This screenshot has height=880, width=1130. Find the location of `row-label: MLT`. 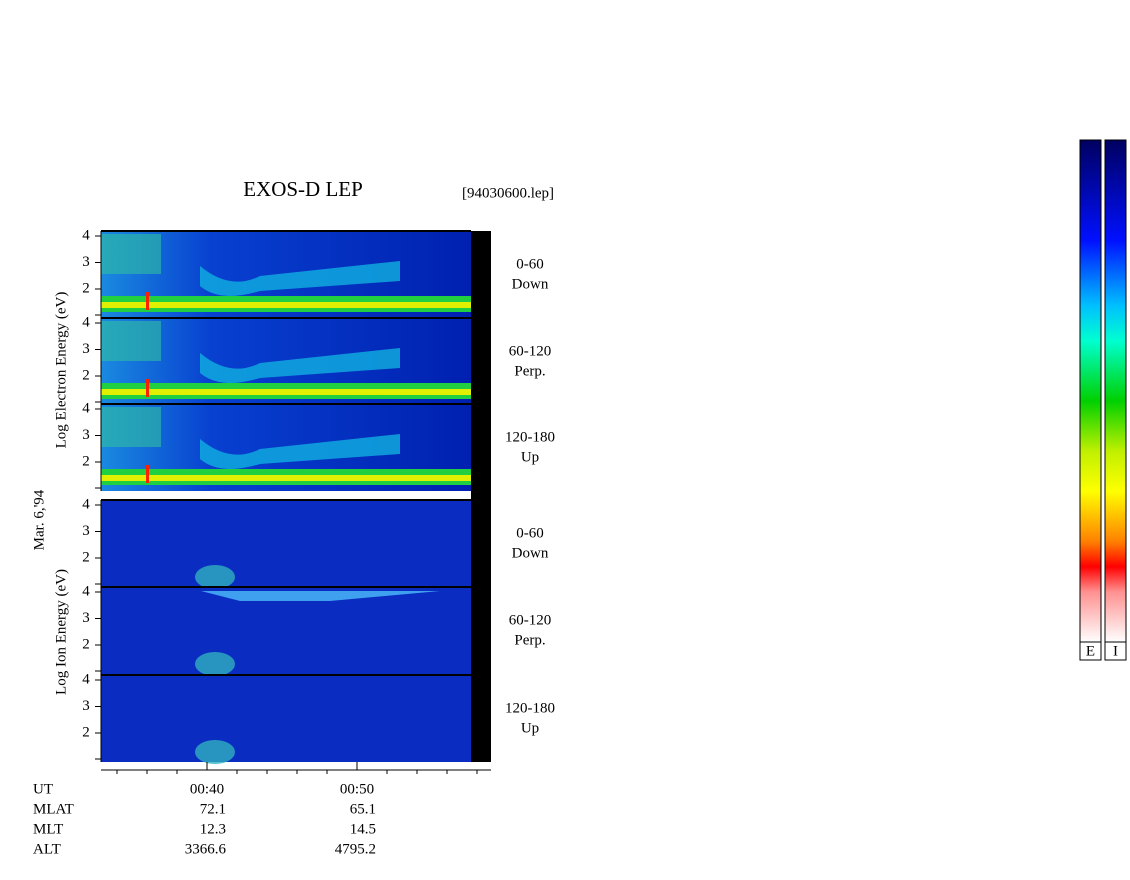

row-label: MLT is located at coordinates (48, 829).